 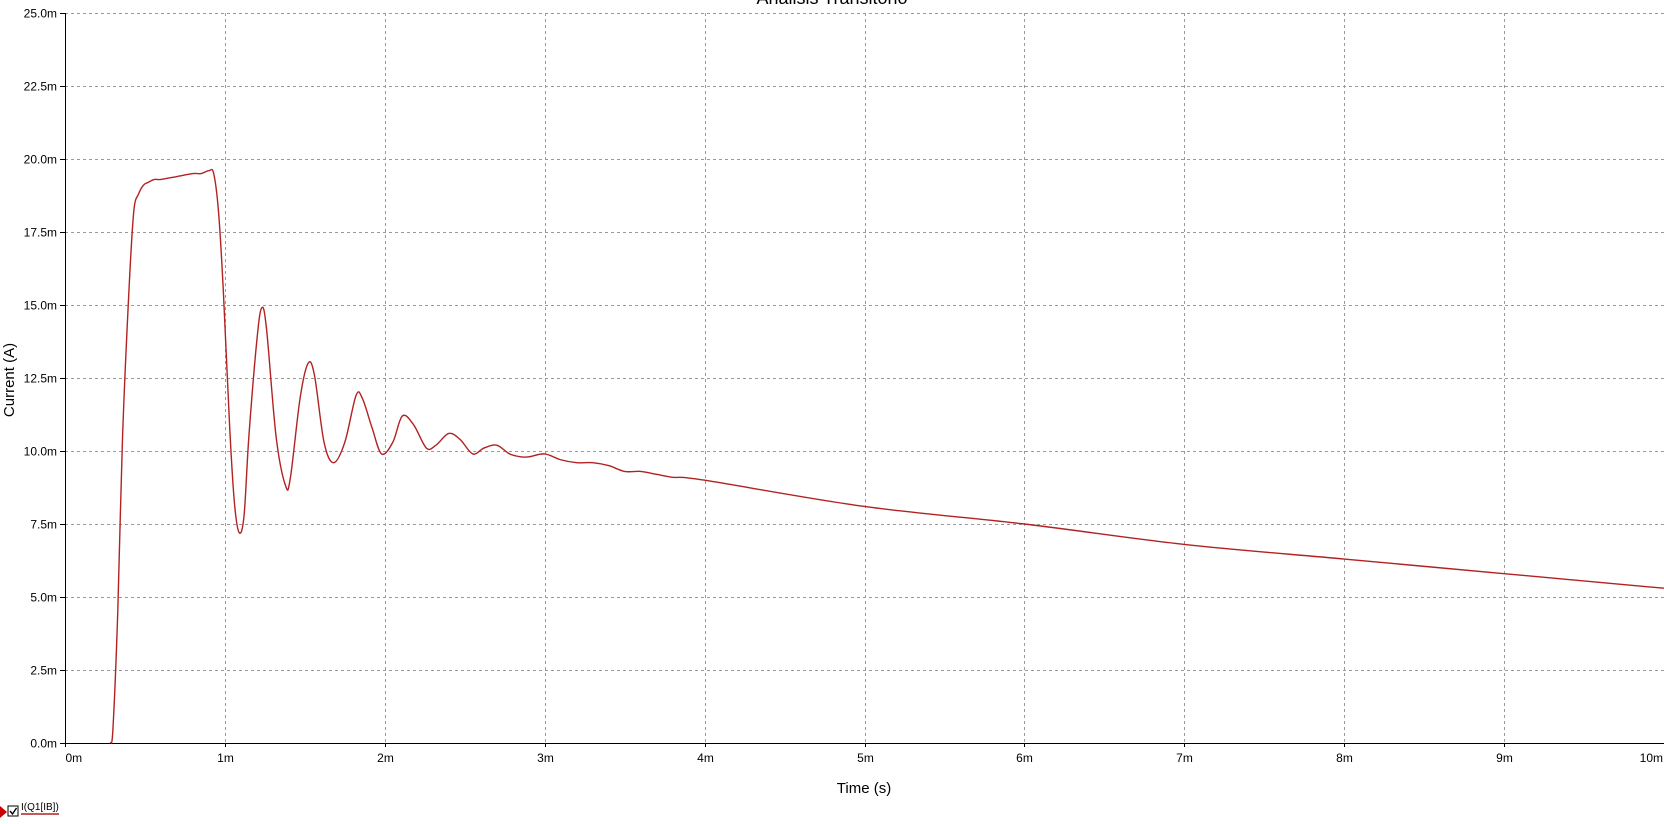 What do you see at coordinates (40, 306) in the screenshot?
I see `y-tick-label: 15.0m` at bounding box center [40, 306].